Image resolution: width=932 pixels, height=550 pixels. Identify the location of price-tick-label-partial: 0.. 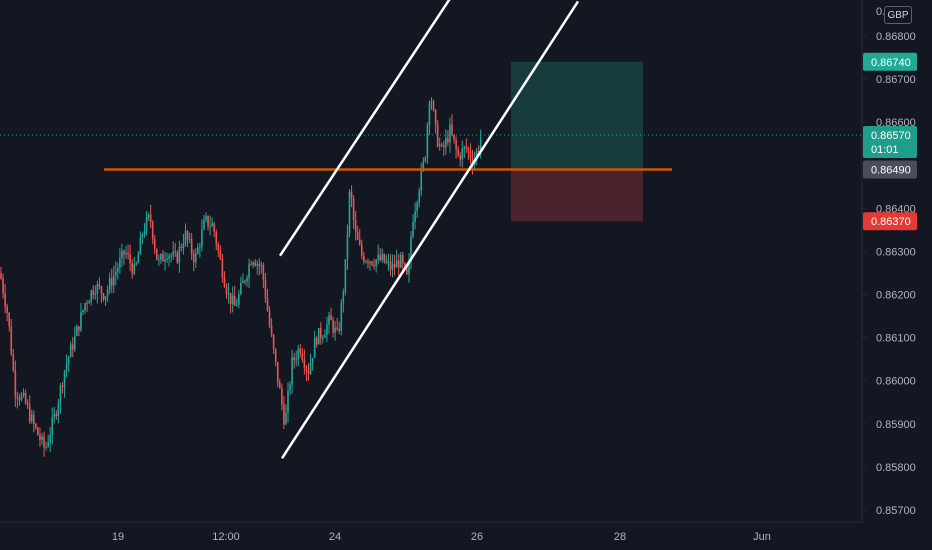
(880, 12).